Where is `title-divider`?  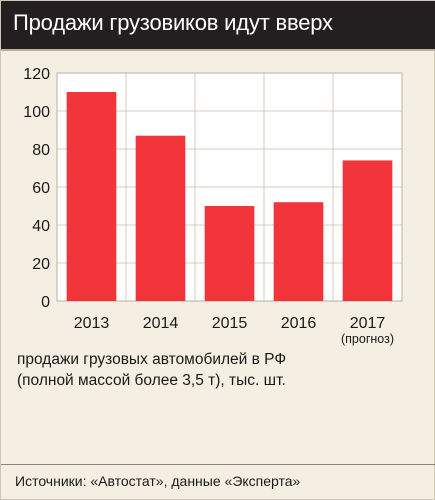 title-divider is located at coordinates (218, 50).